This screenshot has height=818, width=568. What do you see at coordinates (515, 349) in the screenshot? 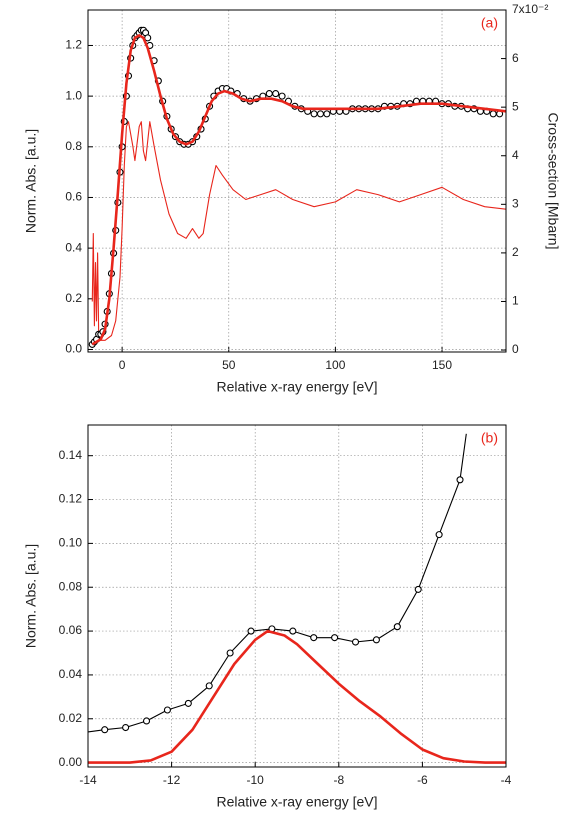
I see `y2-tick-label: 0` at bounding box center [515, 349].